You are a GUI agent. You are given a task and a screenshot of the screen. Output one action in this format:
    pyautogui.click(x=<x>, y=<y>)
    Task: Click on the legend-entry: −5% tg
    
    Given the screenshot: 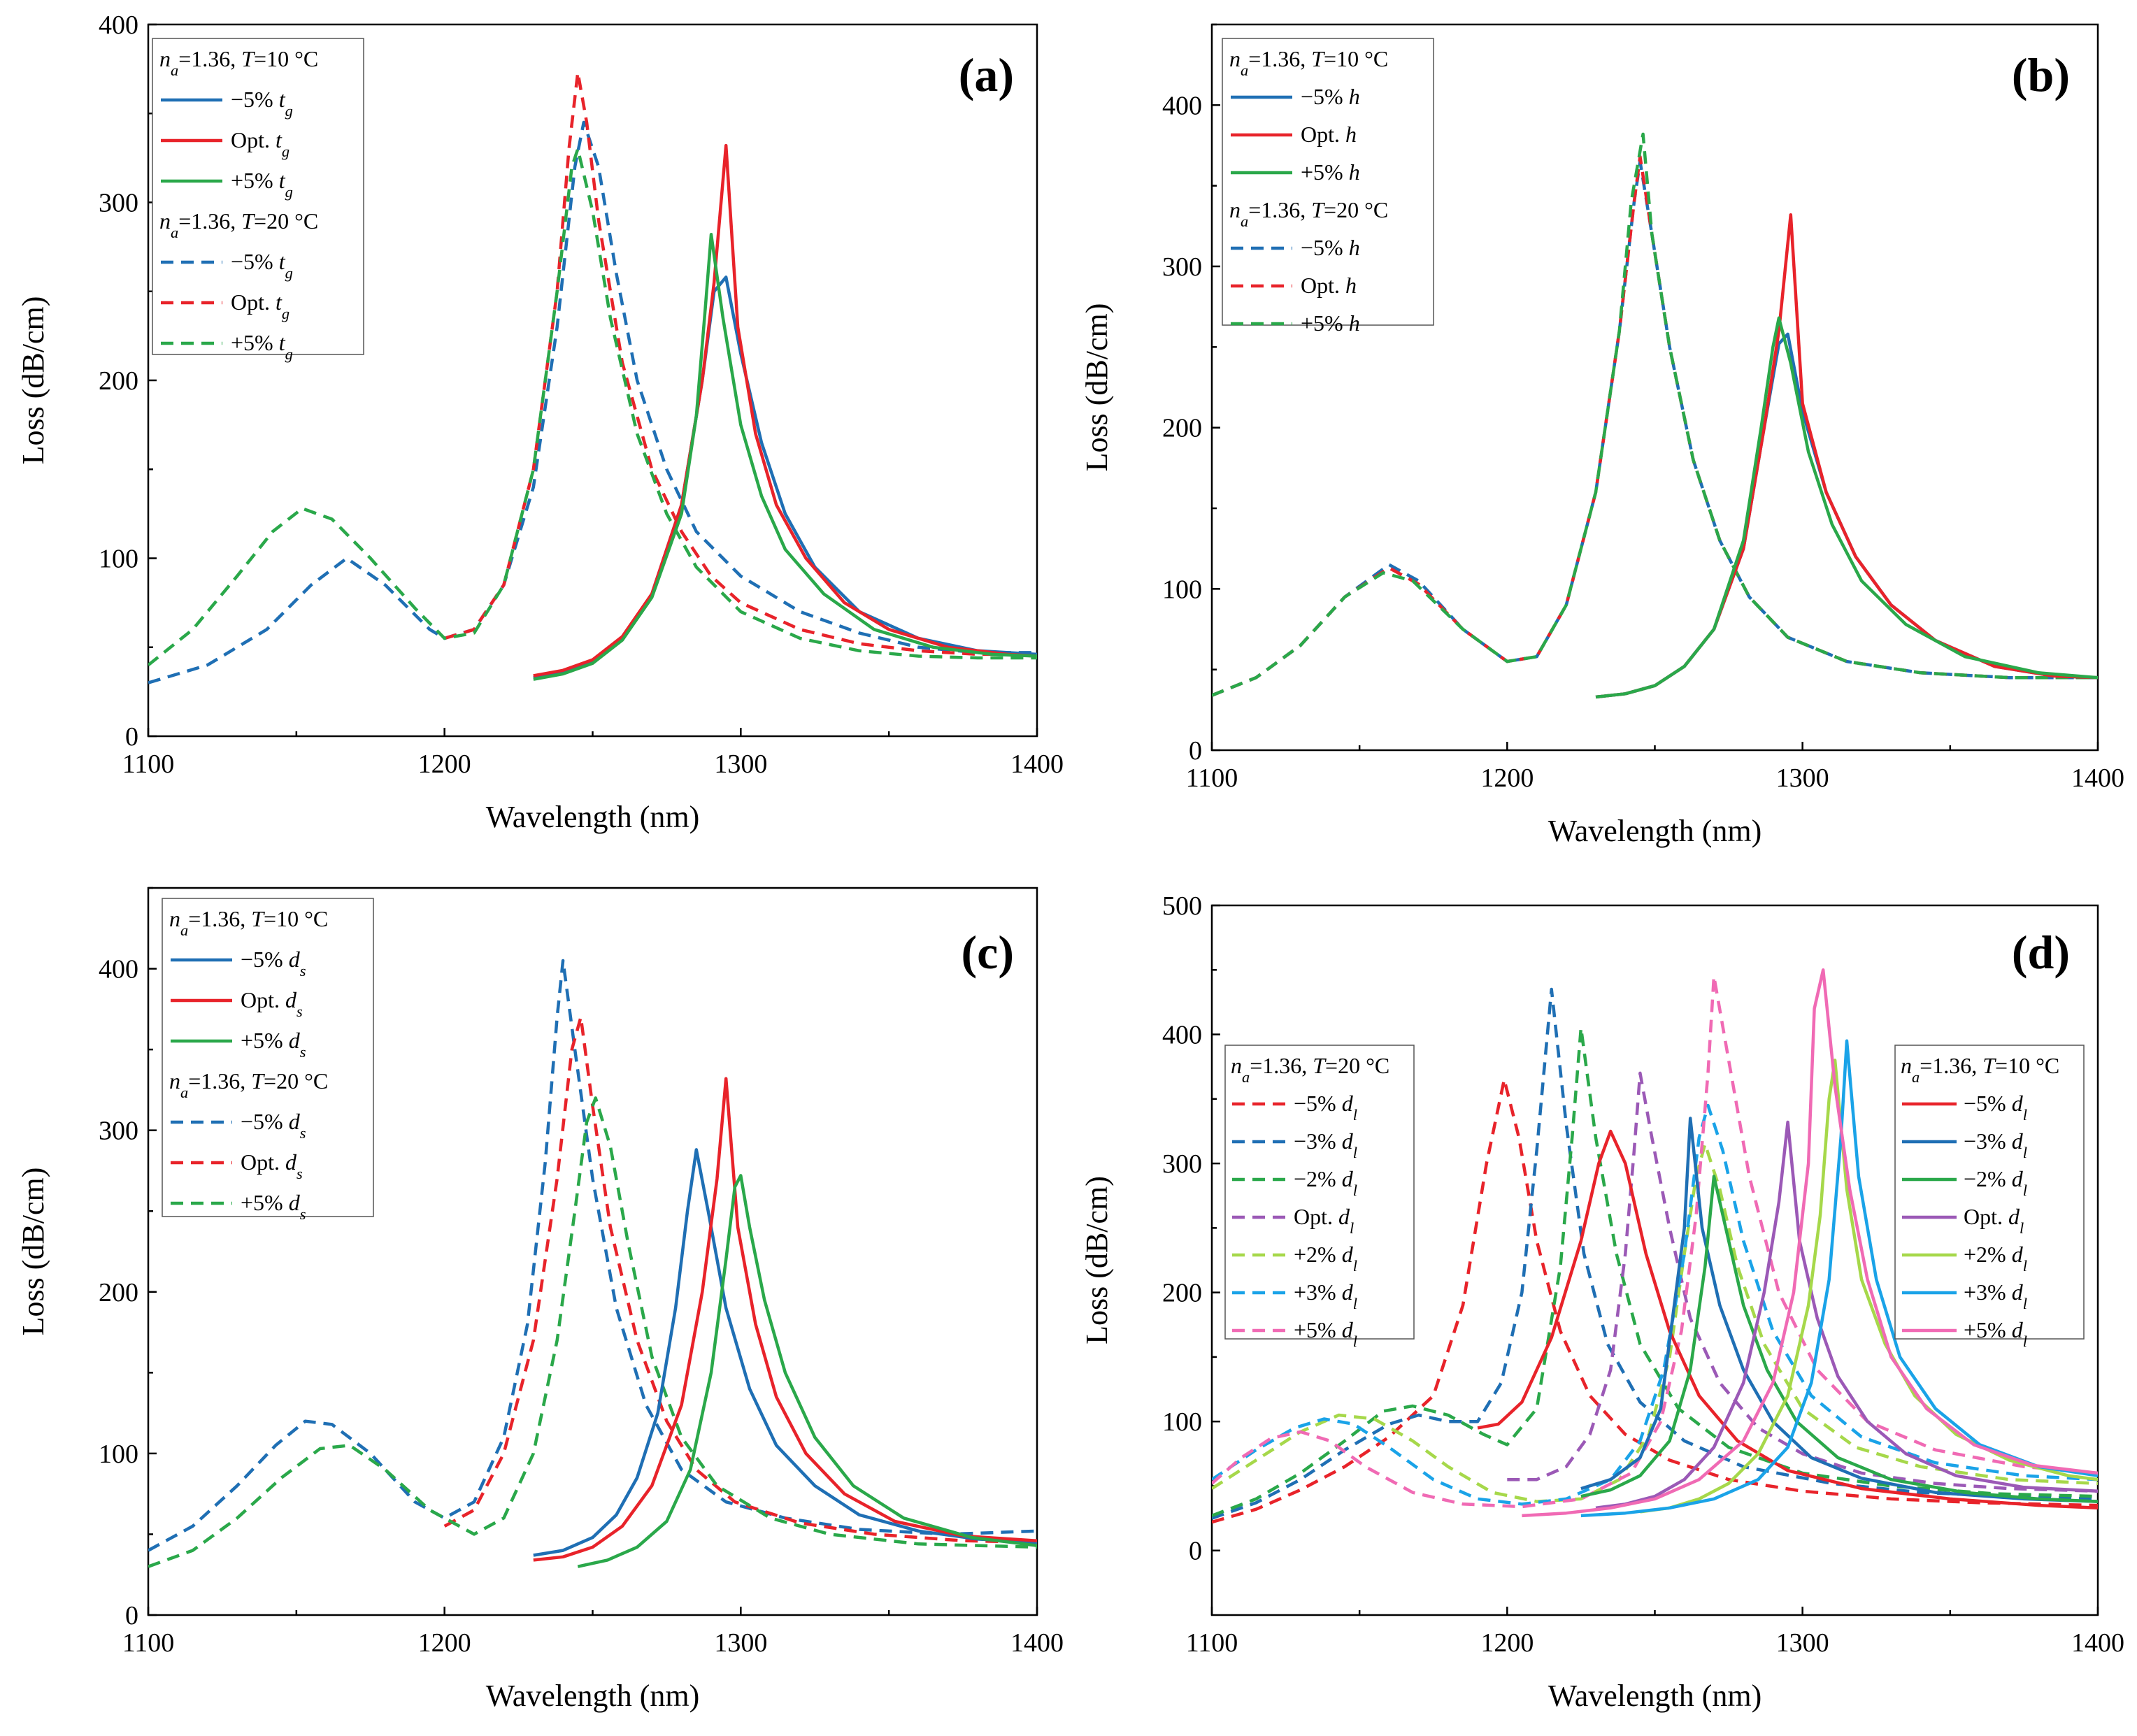 What is the action you would take?
    pyautogui.click(x=262, y=265)
    